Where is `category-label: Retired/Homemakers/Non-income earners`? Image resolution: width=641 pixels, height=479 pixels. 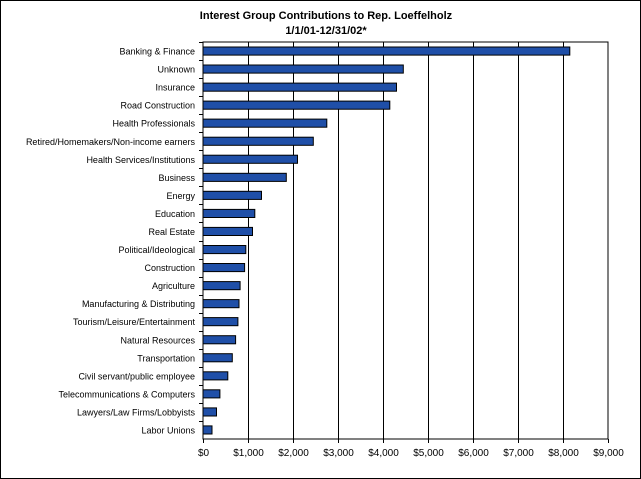
category-label: Retired/Homemakers/Non-income earners is located at coordinates (111, 142).